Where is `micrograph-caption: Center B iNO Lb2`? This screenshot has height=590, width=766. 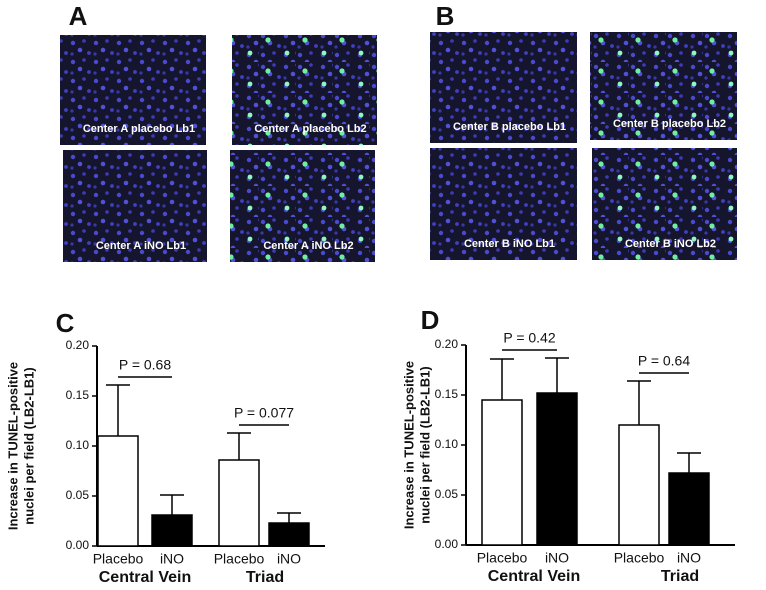 micrograph-caption: Center B iNO Lb2 is located at coordinates (670, 244).